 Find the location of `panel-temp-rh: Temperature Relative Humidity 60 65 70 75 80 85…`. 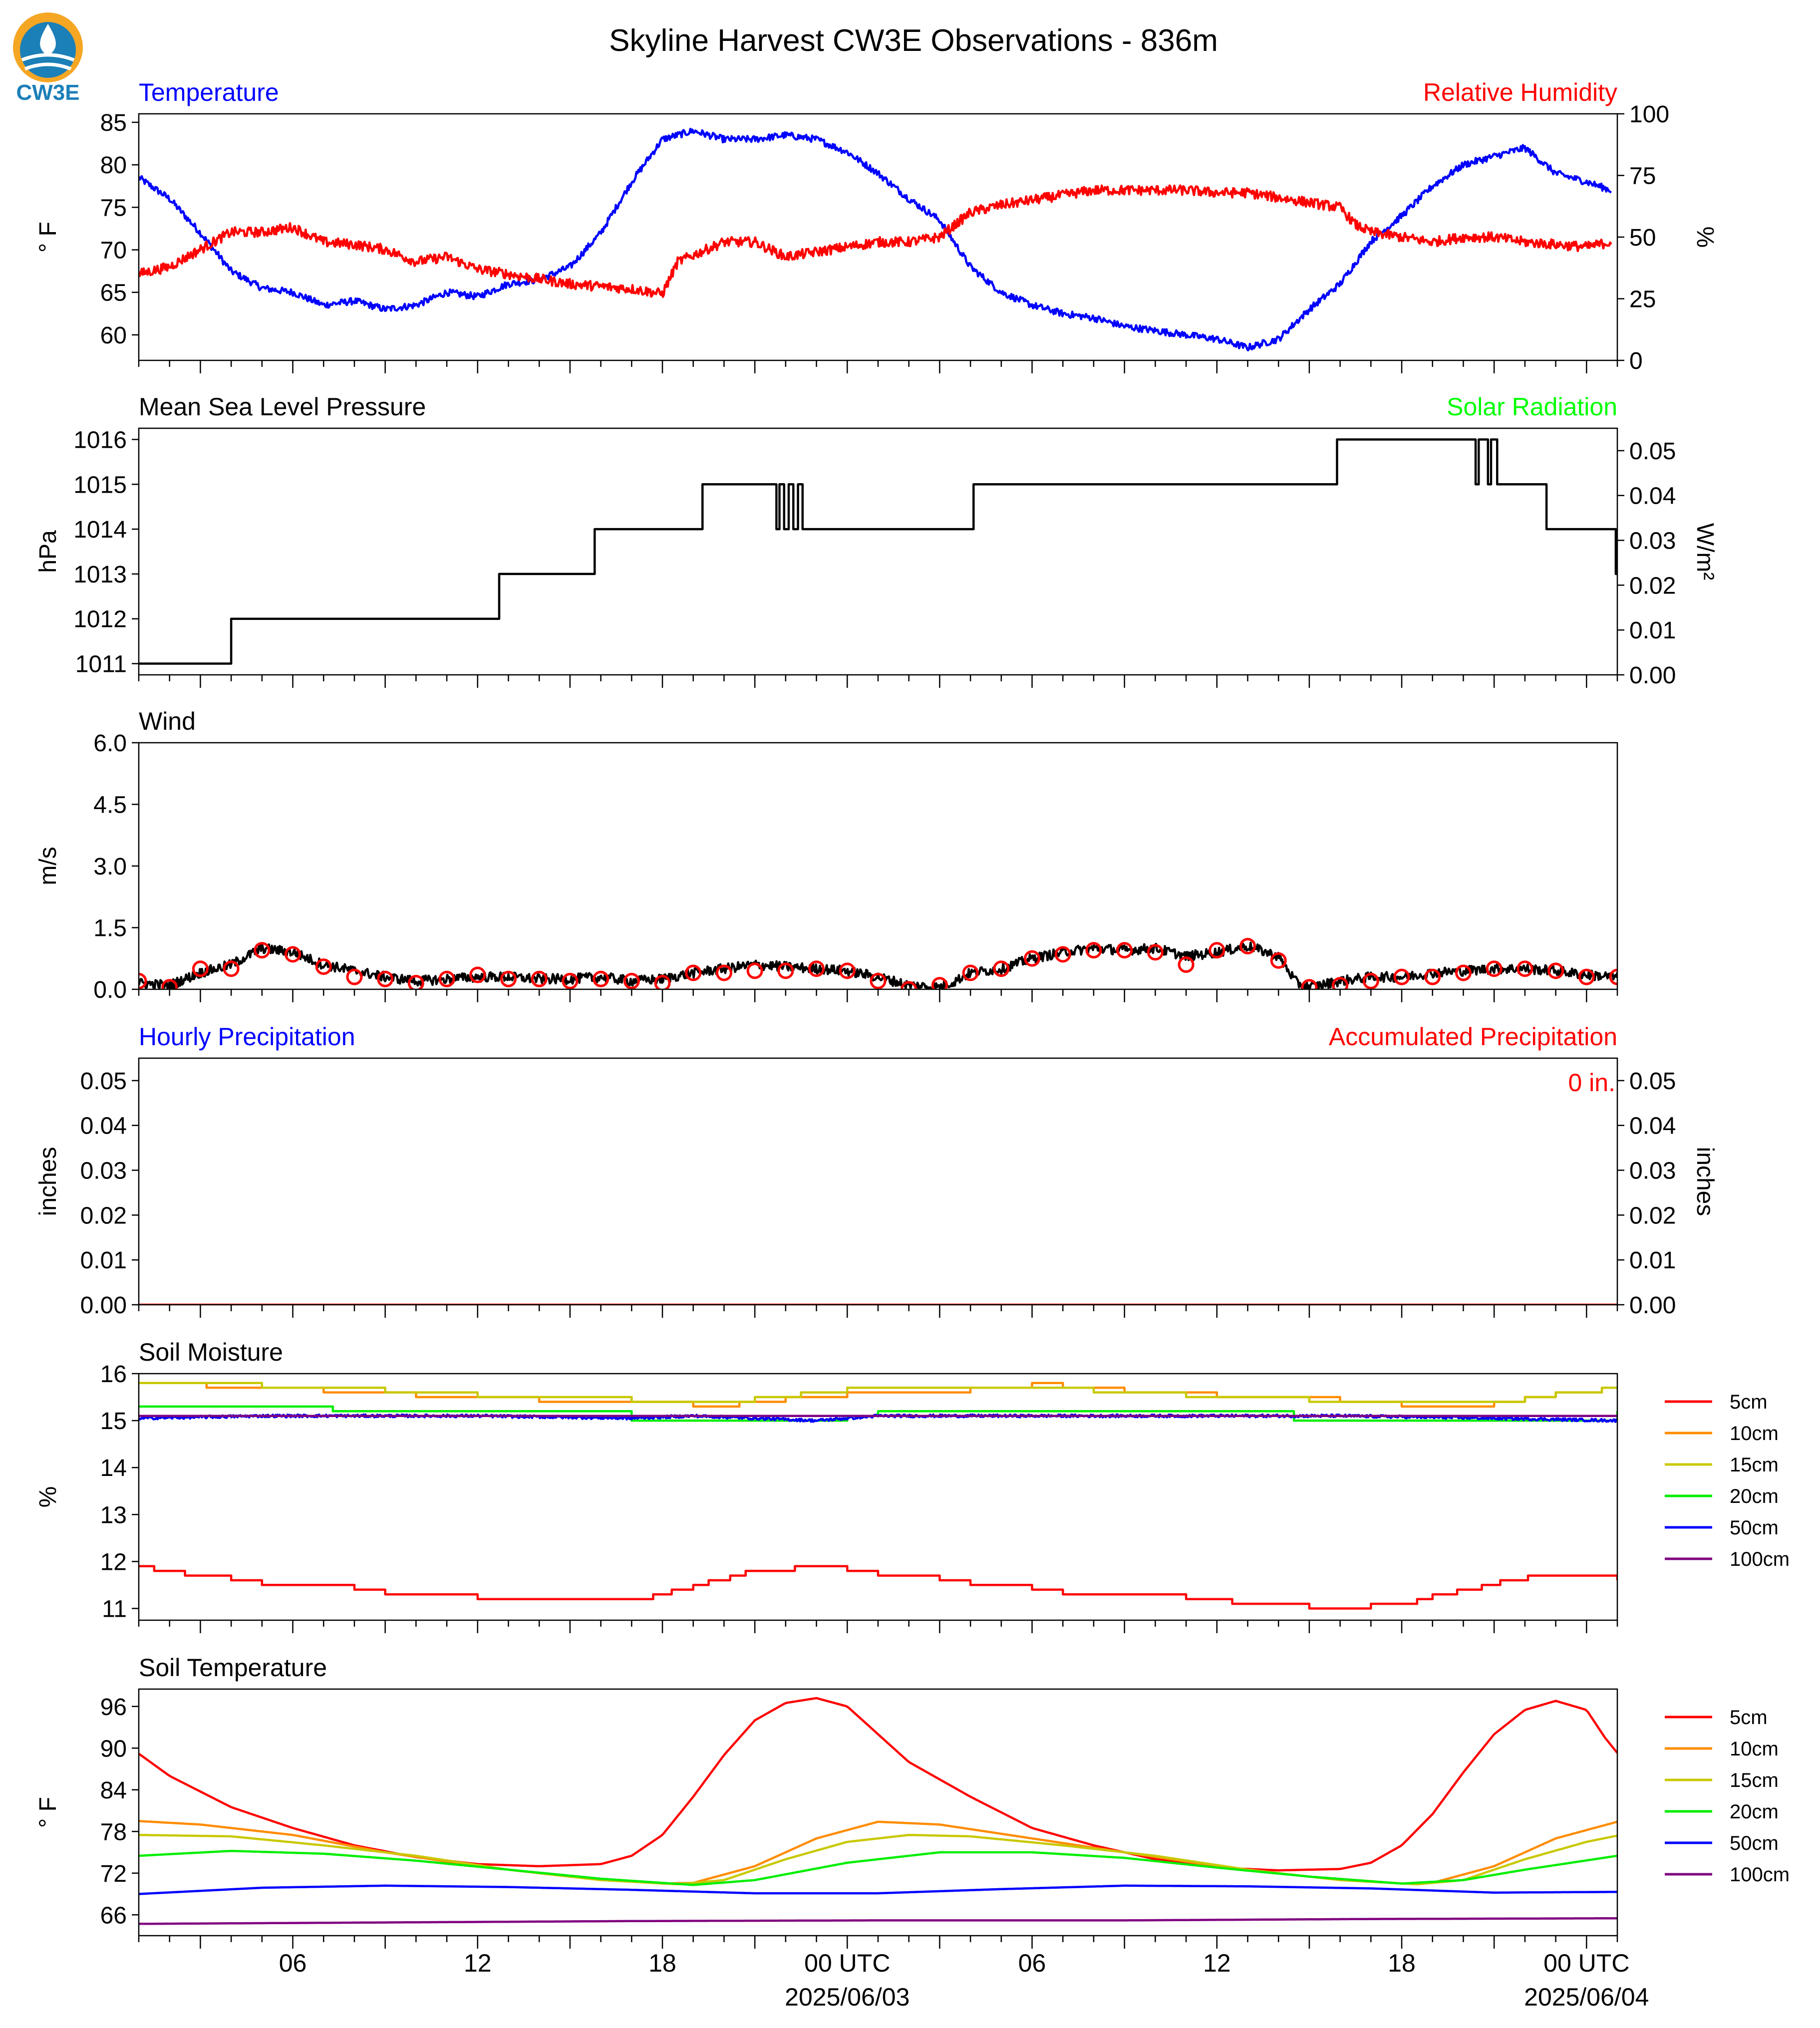

panel-temp-rh: Temperature Relative Humidity 60 65 70 75 80 85… is located at coordinates (876, 226).